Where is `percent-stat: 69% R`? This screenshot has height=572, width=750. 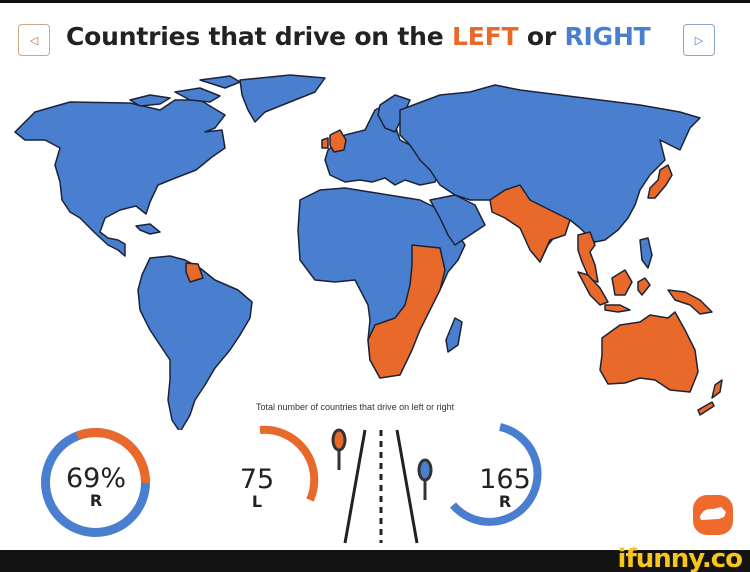
percent-stat: 69% R is located at coordinates (96, 487).